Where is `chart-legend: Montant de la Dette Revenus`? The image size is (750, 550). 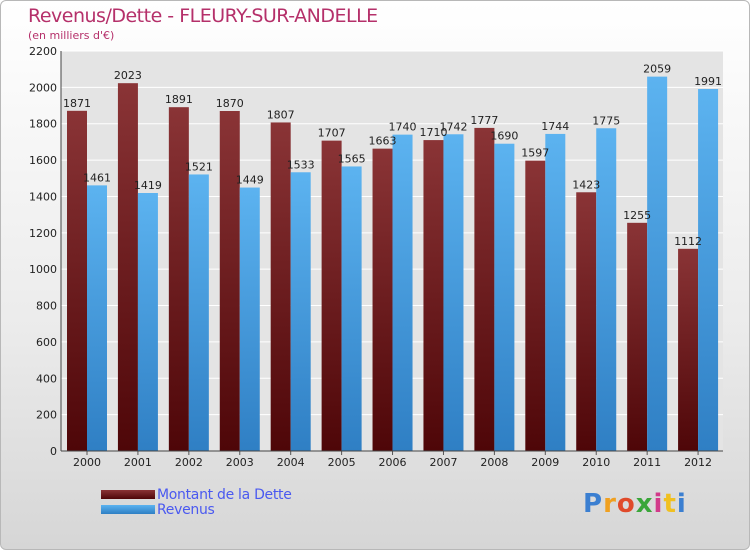 chart-legend: Montant de la Dette Revenus is located at coordinates (196, 502).